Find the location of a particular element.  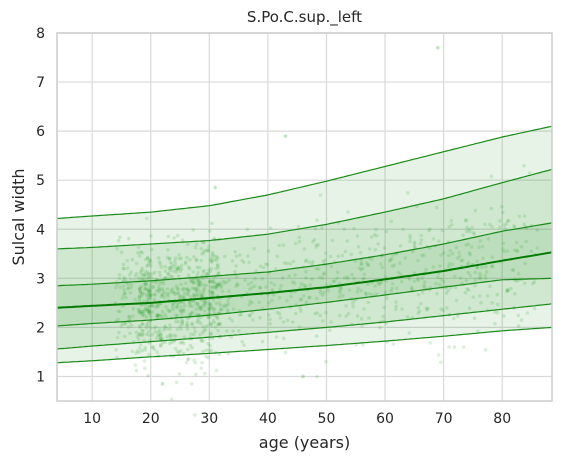

percentile-line is located at coordinates (304, 345).